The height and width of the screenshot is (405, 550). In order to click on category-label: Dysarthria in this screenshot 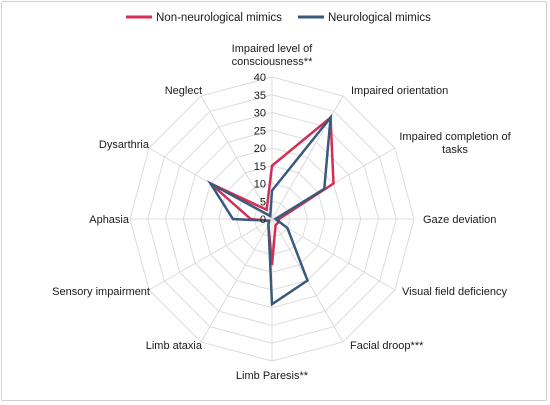, I will do `click(124, 145)`.